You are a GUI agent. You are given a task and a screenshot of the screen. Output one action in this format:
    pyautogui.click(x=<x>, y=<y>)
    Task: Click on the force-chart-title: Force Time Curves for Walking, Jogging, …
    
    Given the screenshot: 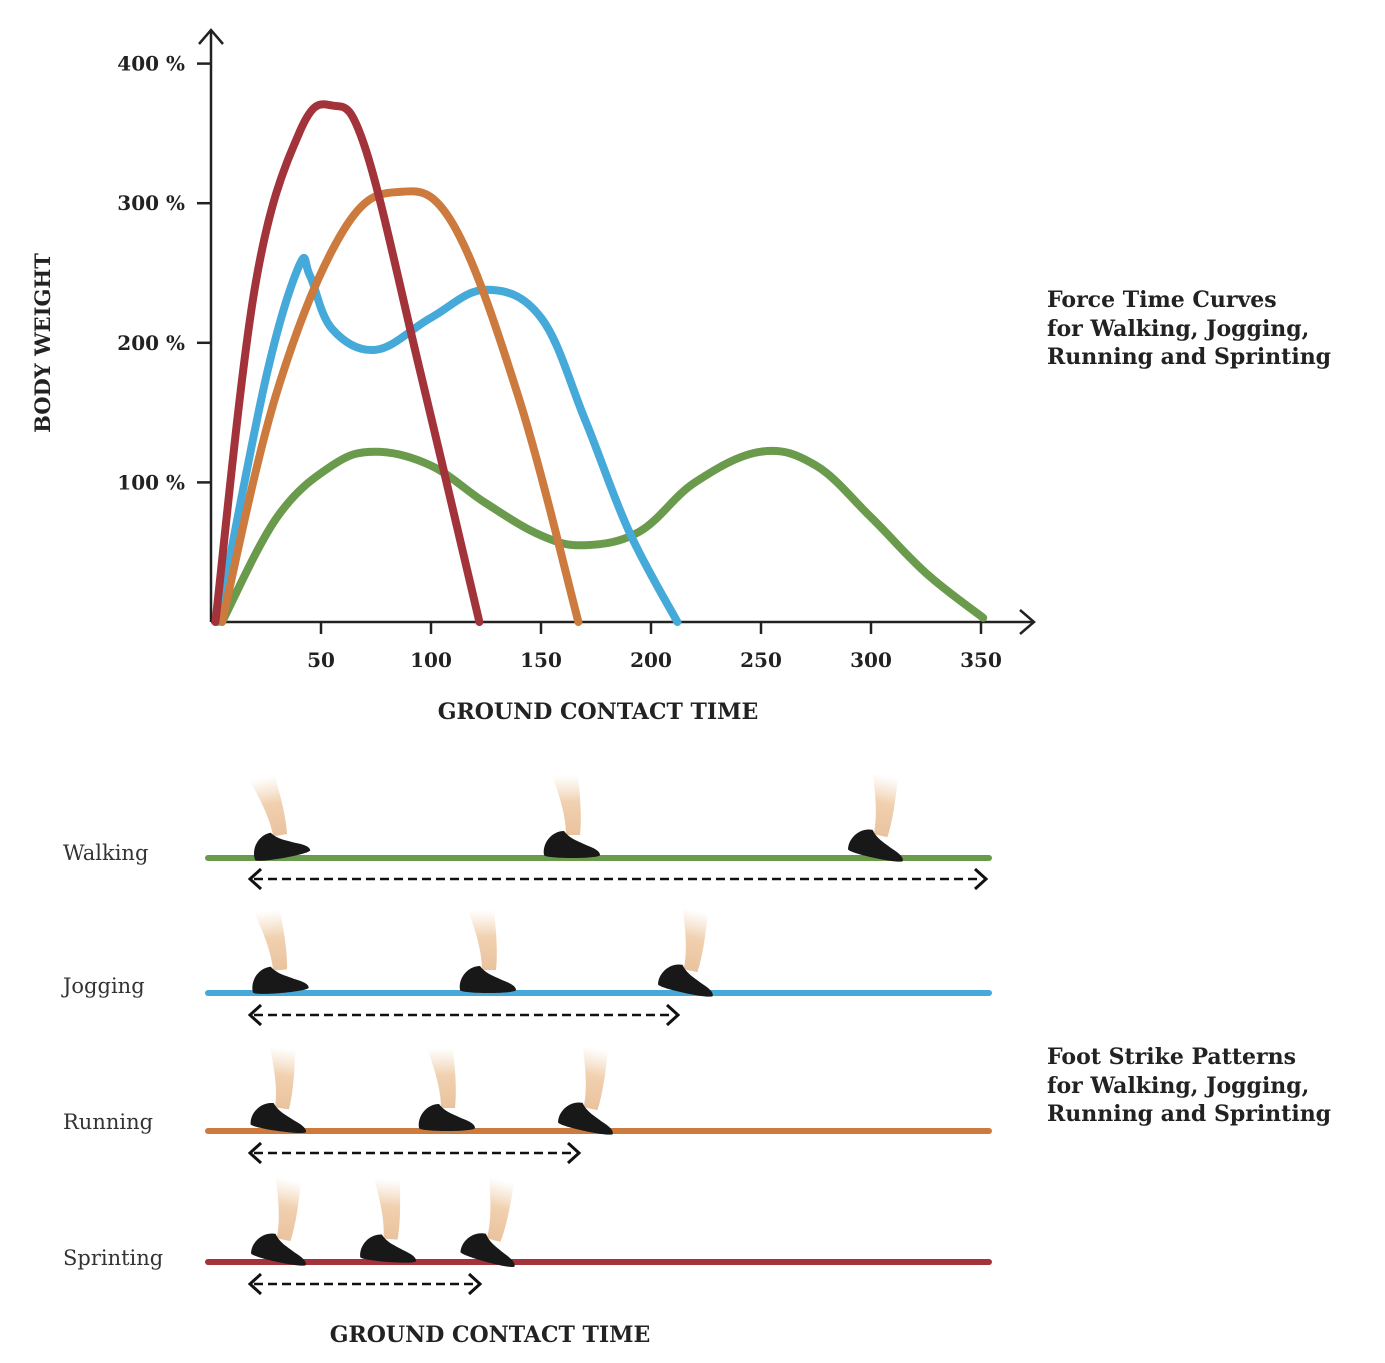 What is the action you would take?
    pyautogui.click(x=1189, y=328)
    